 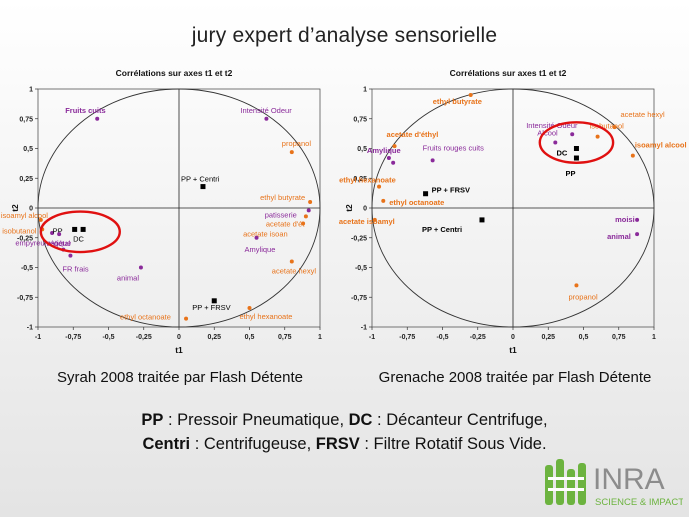 I want to click on x-tick-label: 1, so click(x=320, y=337).